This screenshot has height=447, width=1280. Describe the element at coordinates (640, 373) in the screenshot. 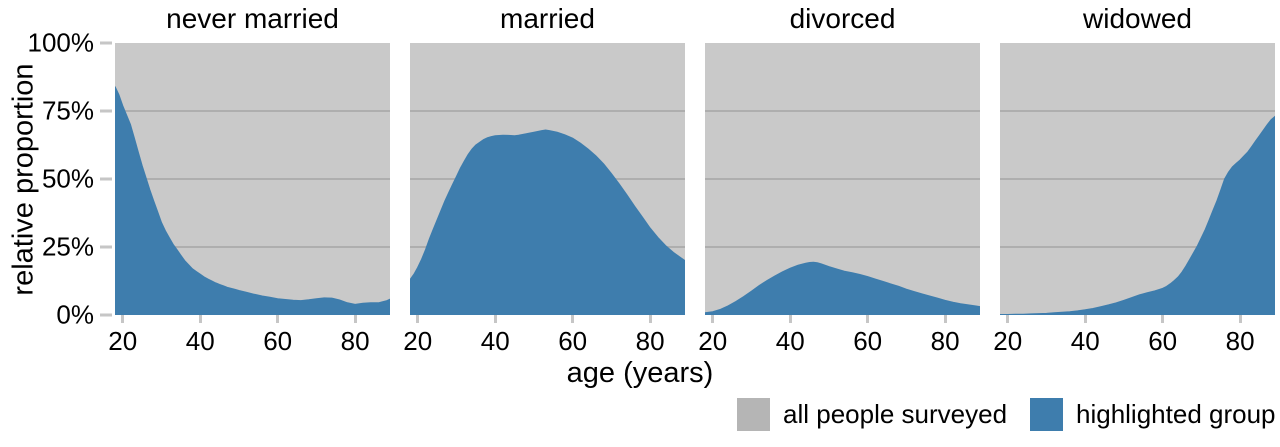

I see `x-axis-title: age (years)` at that location.